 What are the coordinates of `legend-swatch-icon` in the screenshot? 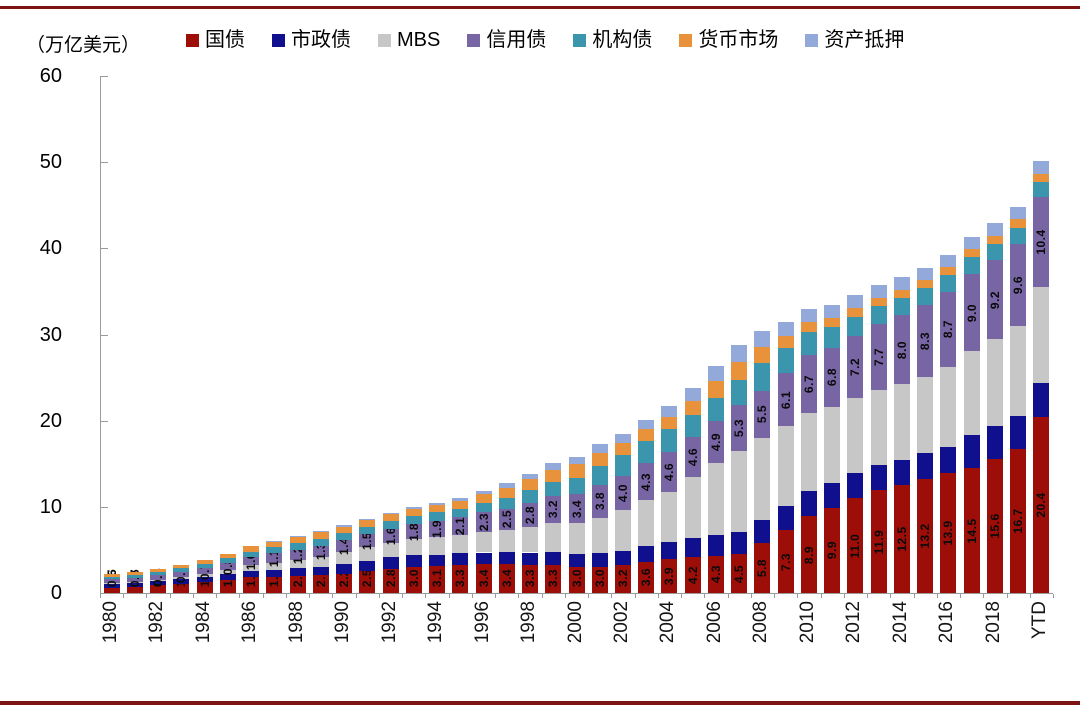 It's located at (580, 40).